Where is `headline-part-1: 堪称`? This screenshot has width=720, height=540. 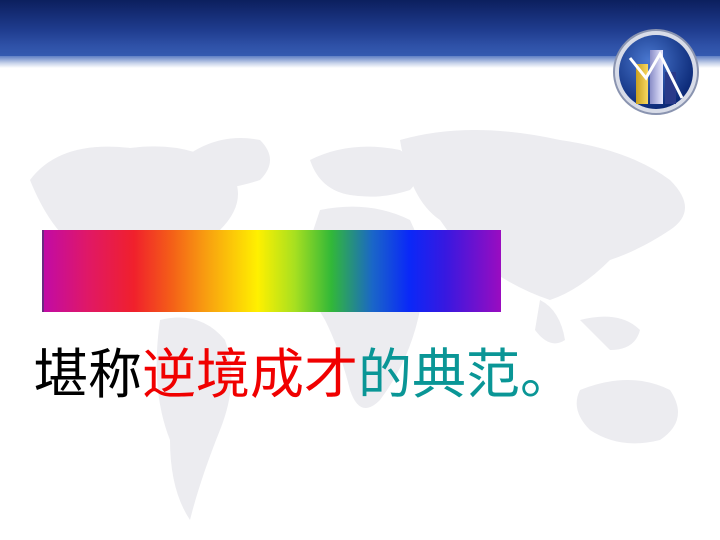
headline-part-1: 堪称 is located at coordinates (88, 374).